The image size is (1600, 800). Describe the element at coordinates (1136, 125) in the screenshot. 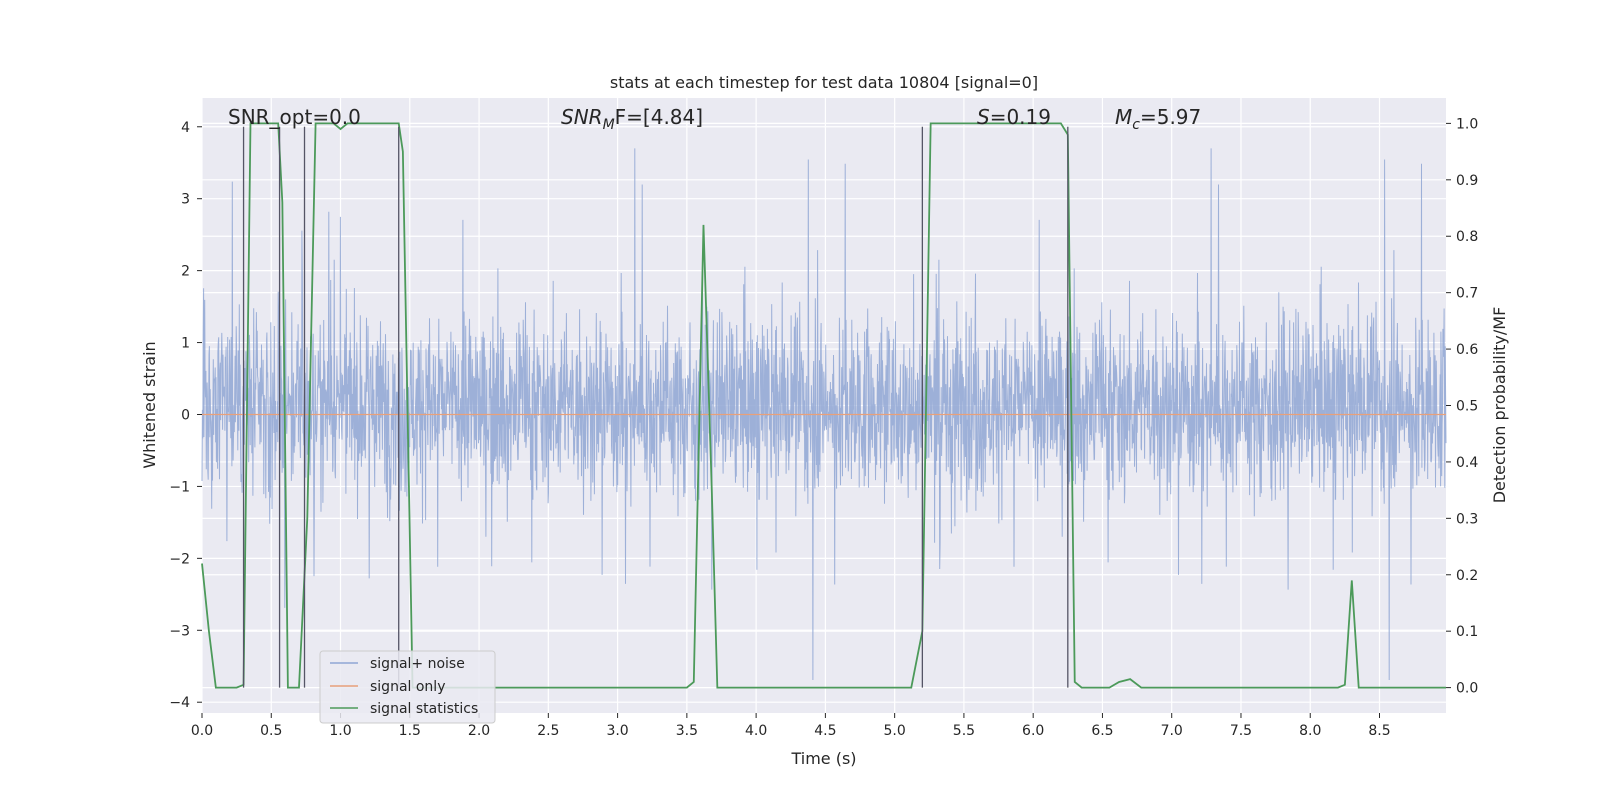

I see `mc-sub: c` at that location.